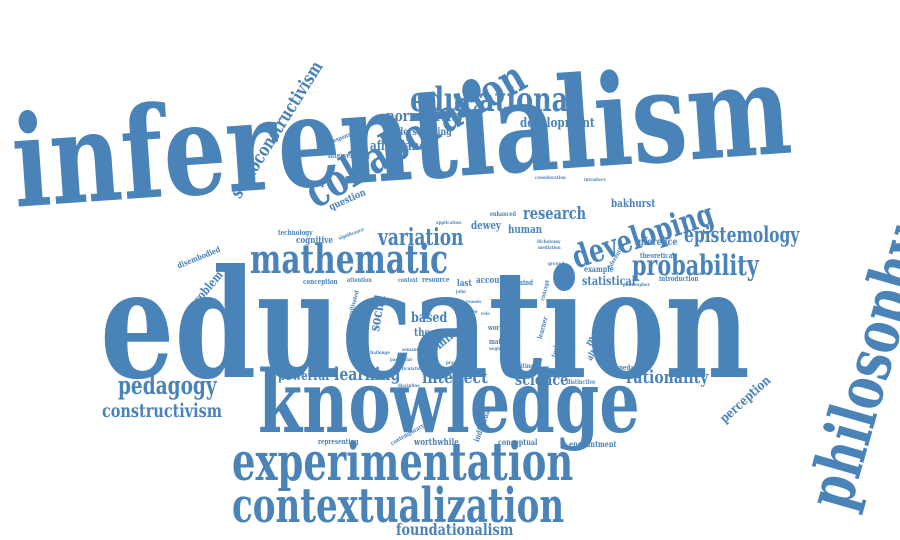 The width and height of the screenshot is (900, 540). Describe the element at coordinates (430, 332) in the screenshot. I see `word-theory: theory` at that location.